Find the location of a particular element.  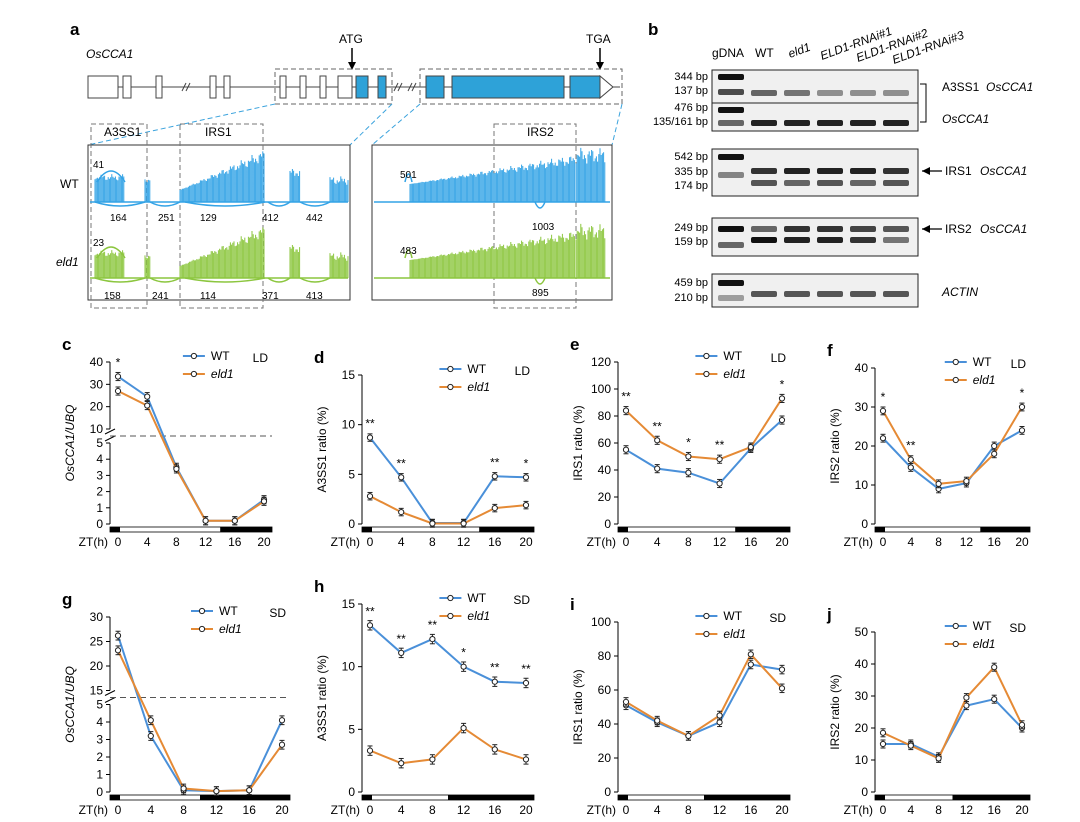

panel-g-label: g is located at coordinates (67, 599).